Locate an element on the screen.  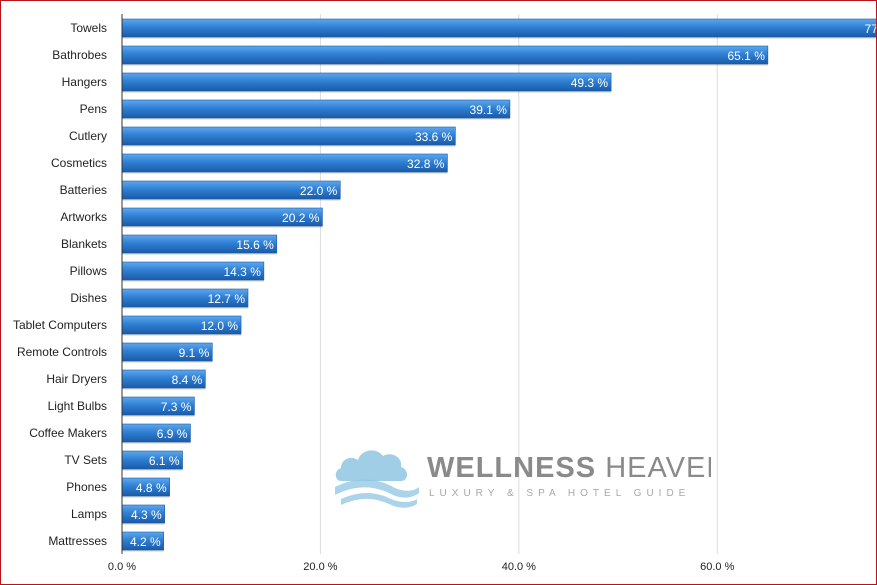
x-tick-label: 40.0 % is located at coordinates (519, 567).